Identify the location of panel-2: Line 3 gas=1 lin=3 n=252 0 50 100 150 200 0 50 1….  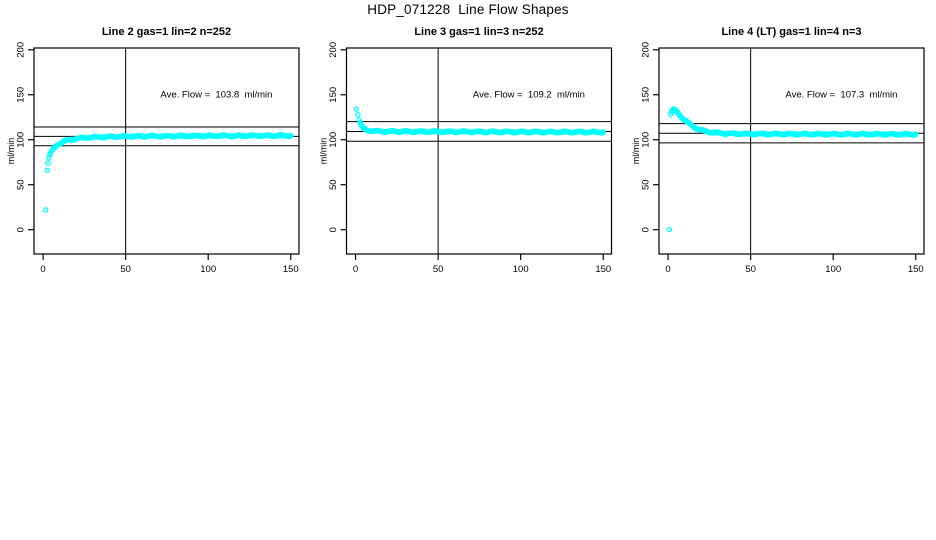
(466, 150).